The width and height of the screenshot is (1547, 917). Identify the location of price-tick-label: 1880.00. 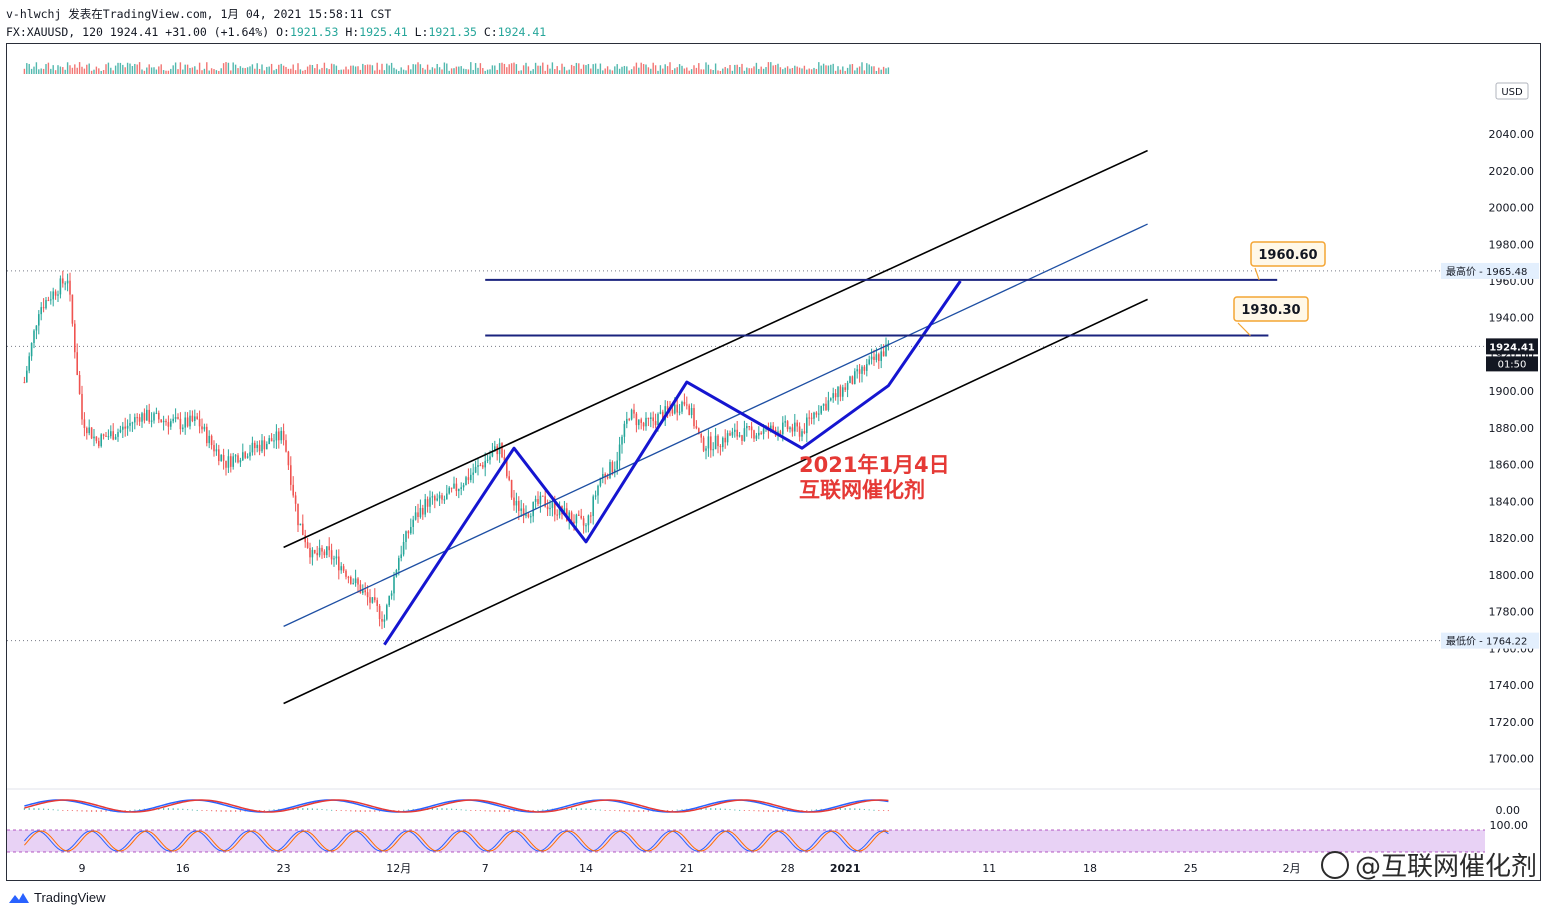
(1512, 428).